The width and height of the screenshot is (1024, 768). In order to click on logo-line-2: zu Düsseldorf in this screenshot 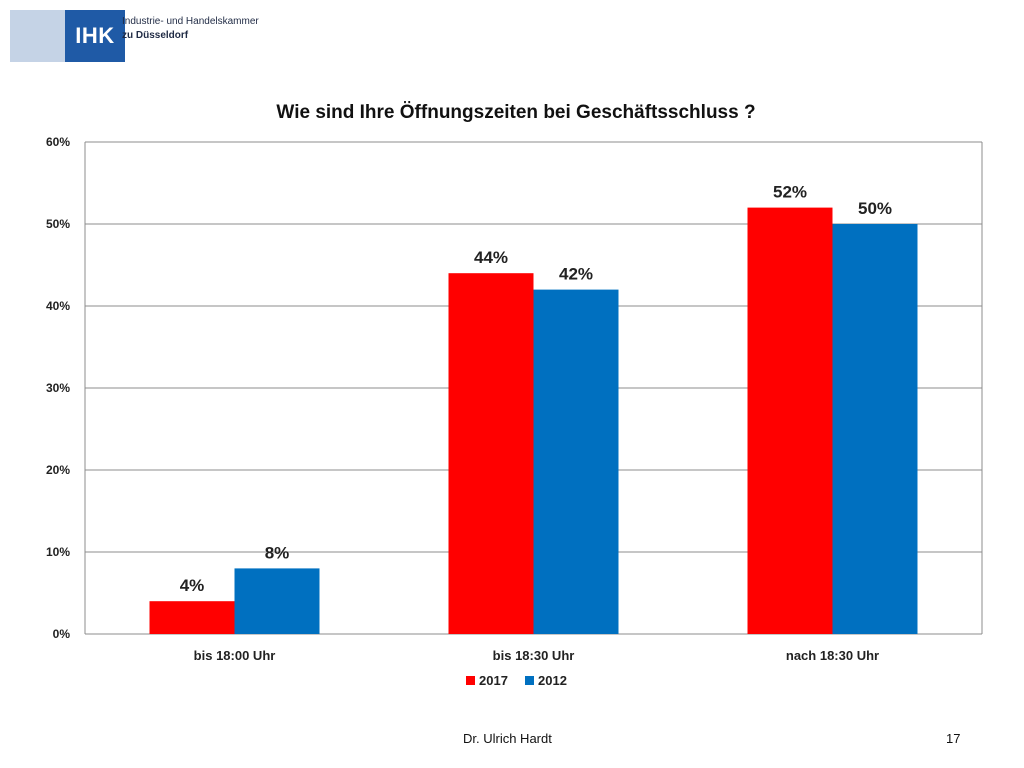, I will do `click(155, 35)`.